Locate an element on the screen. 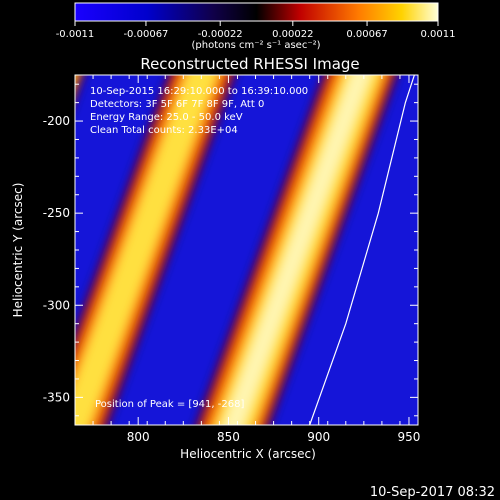 The height and width of the screenshot is (500, 500). x-tick-label: 900 is located at coordinates (318, 437).